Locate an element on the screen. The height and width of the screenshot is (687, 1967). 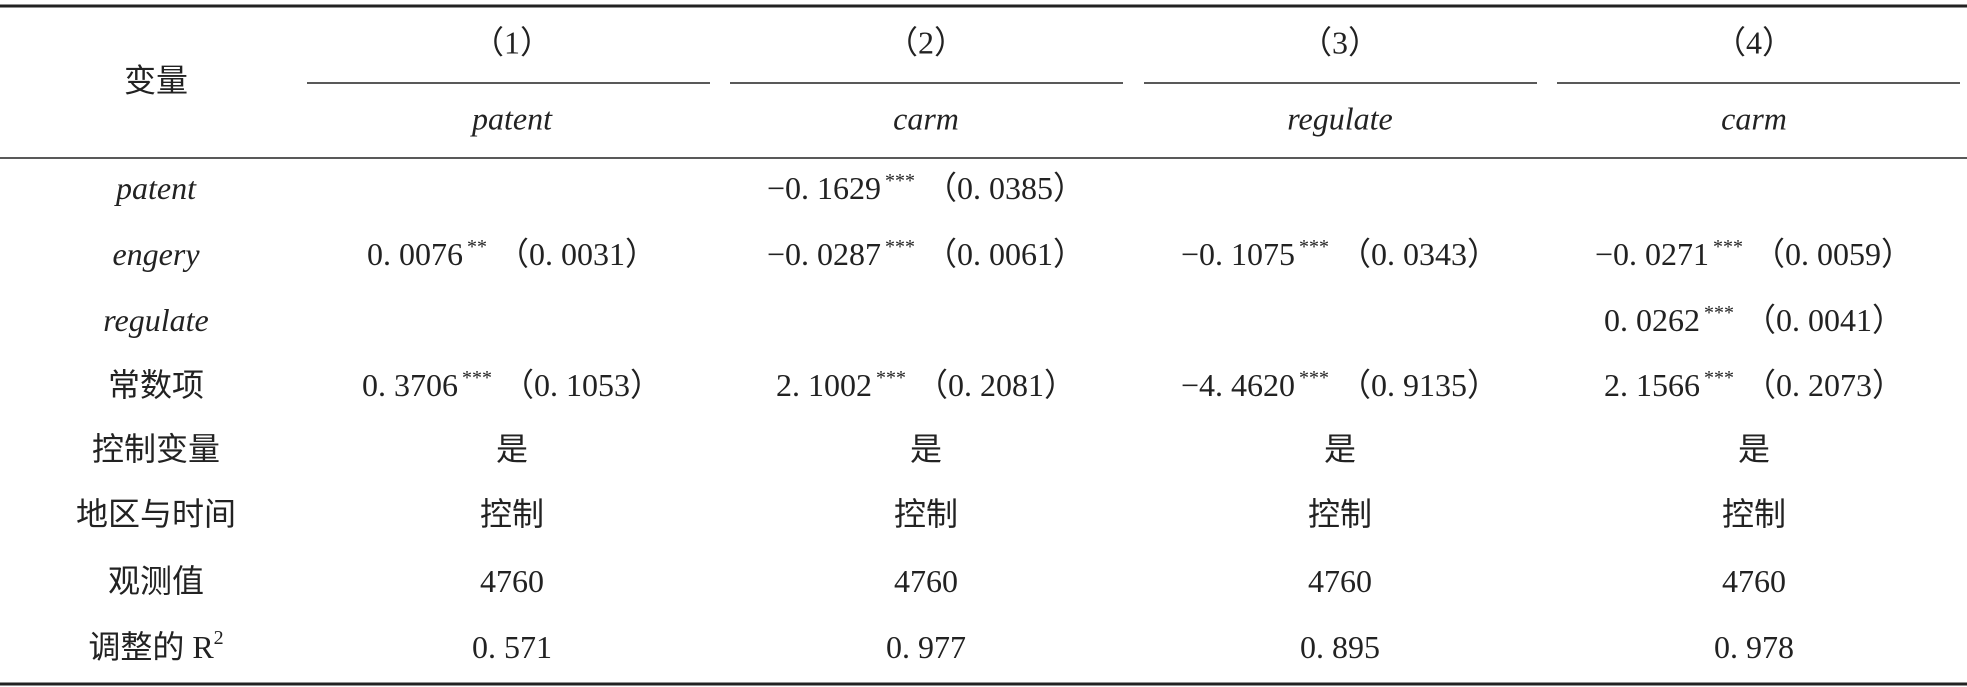
column-number: （3） is located at coordinates (1340, 42).